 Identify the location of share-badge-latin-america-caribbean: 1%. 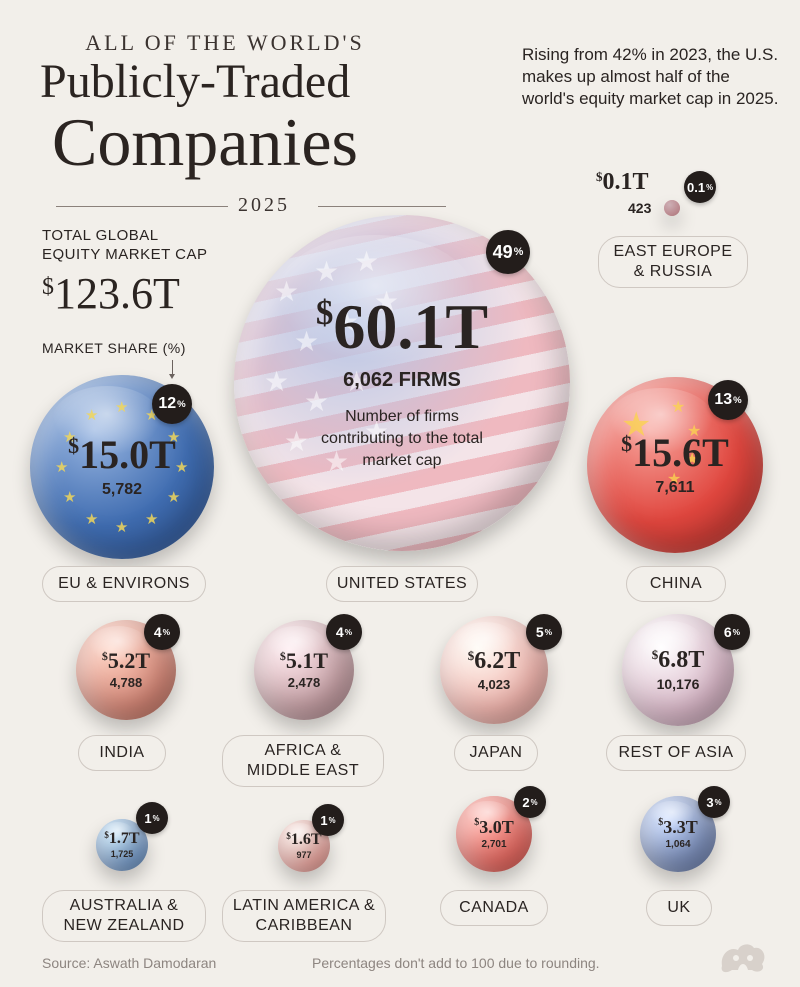
(328, 820).